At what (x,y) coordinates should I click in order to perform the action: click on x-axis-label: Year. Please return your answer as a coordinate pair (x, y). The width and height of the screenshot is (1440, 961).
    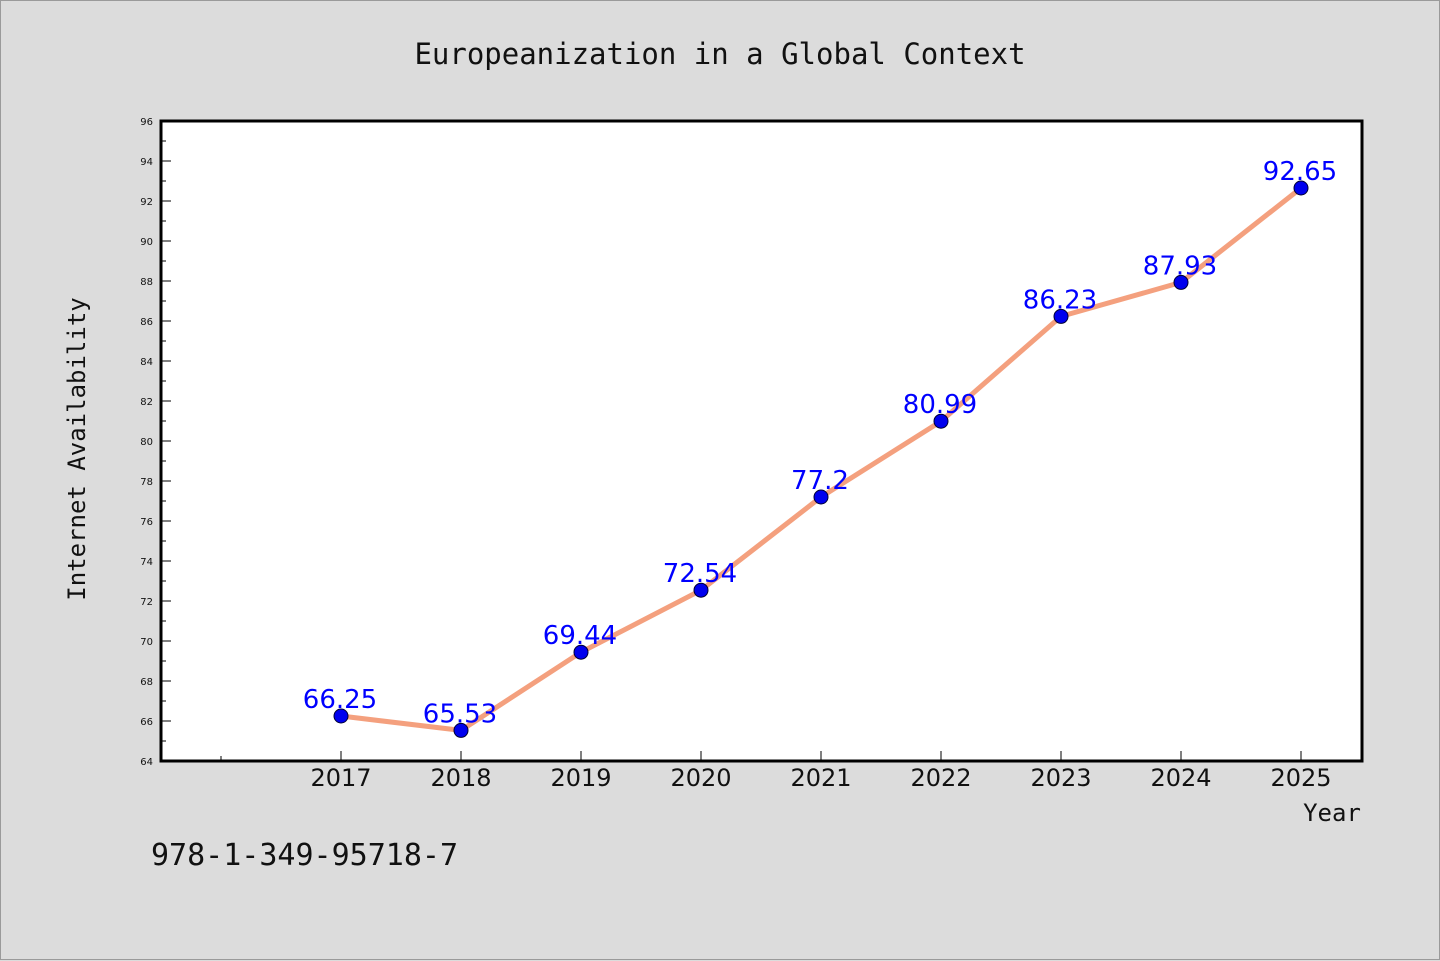
    Looking at the image, I should click on (1332, 813).